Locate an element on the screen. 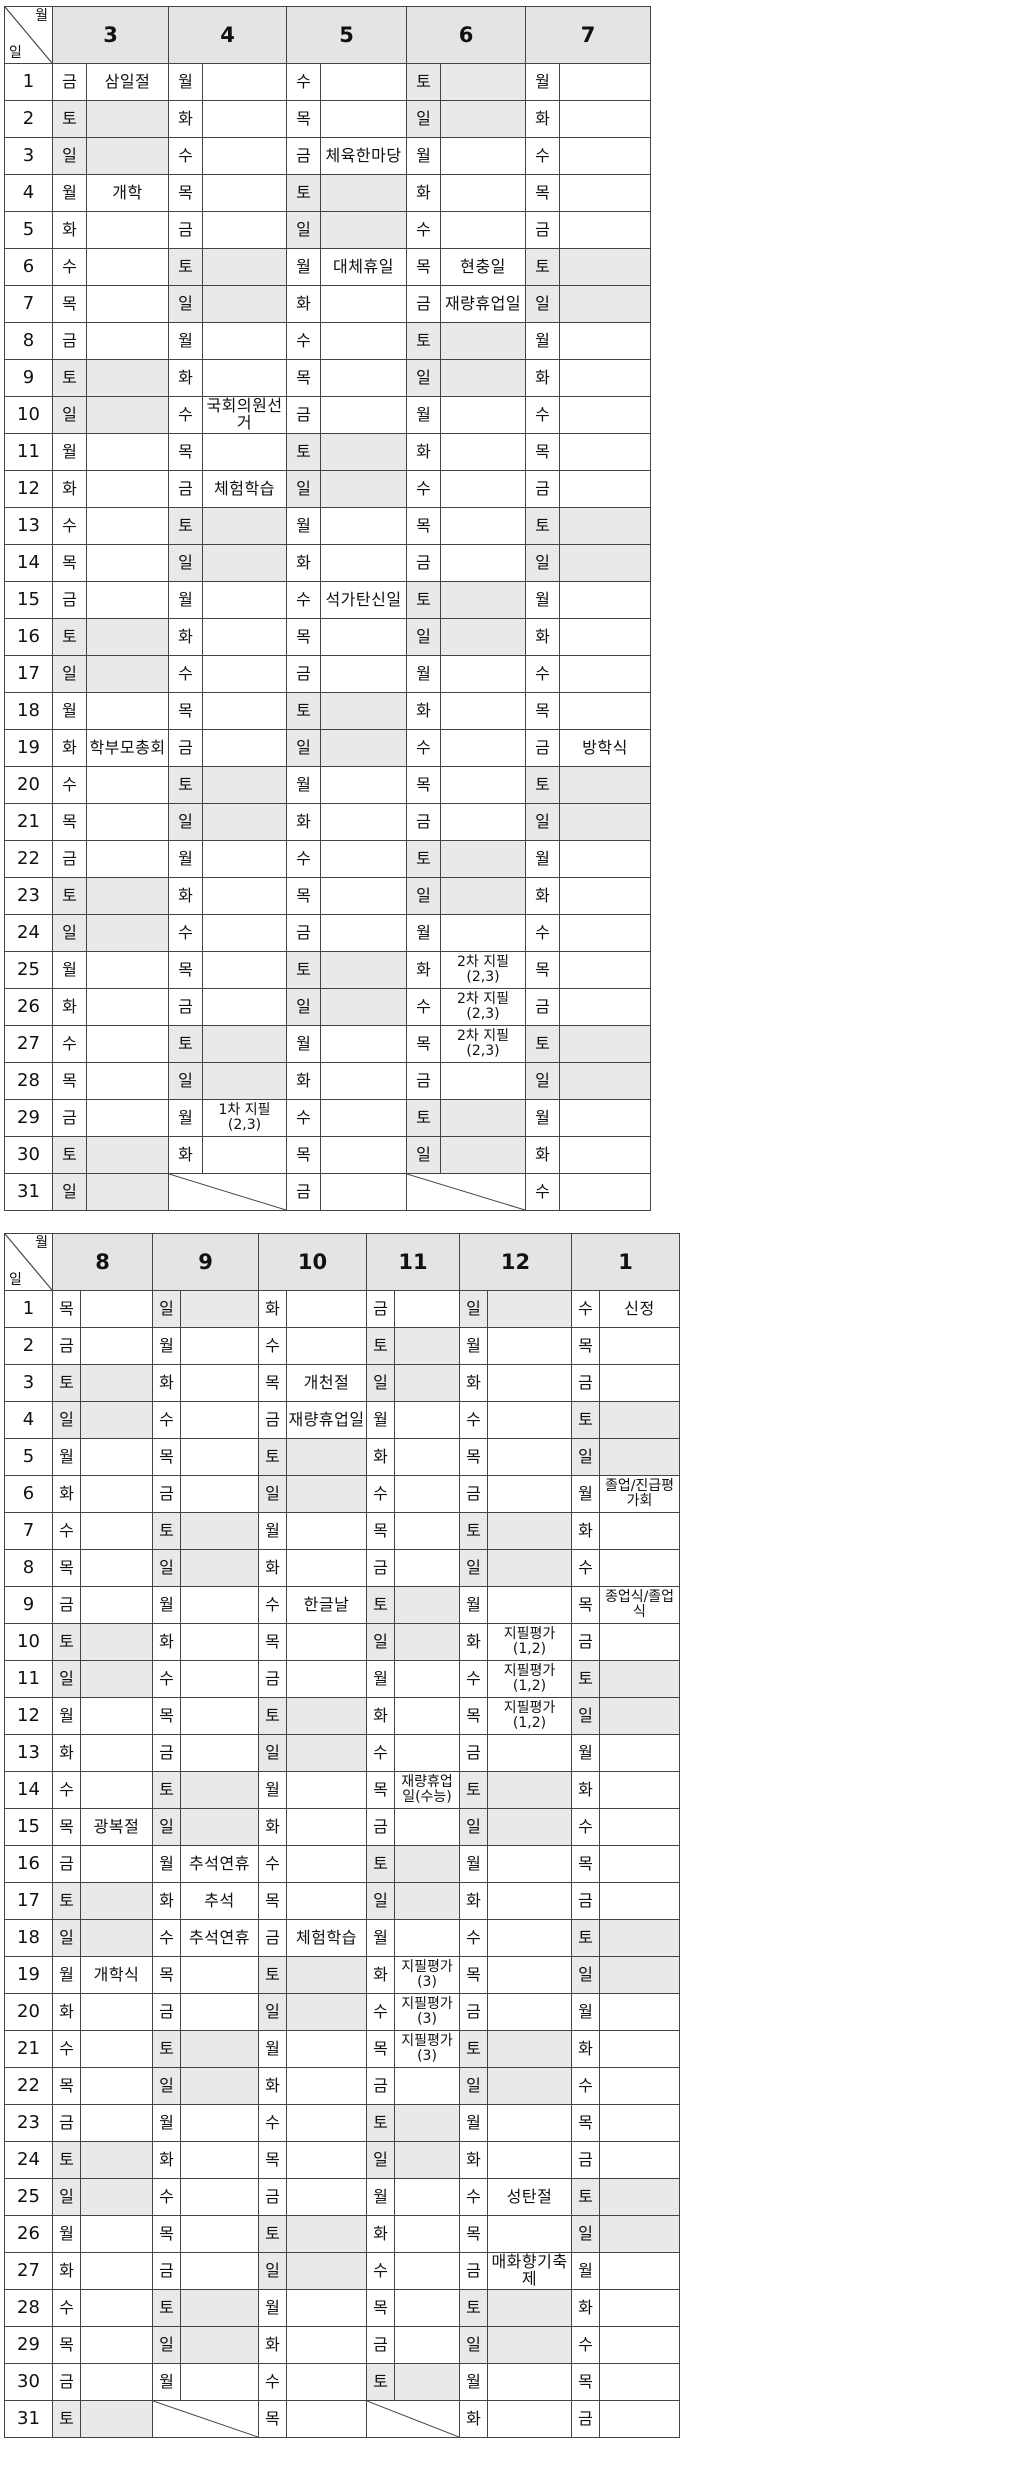 Image resolution: width=1022 pixels, height=2472 pixels. day-row: 19 월 개학식 목 토 화 지필평가(3) 목 일 is located at coordinates (342, 1975).